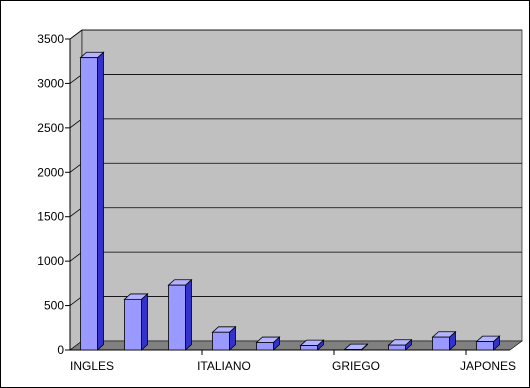 The width and height of the screenshot is (530, 388). Describe the element at coordinates (50, 261) in the screenshot. I see `y-tick-label: 1000` at that location.